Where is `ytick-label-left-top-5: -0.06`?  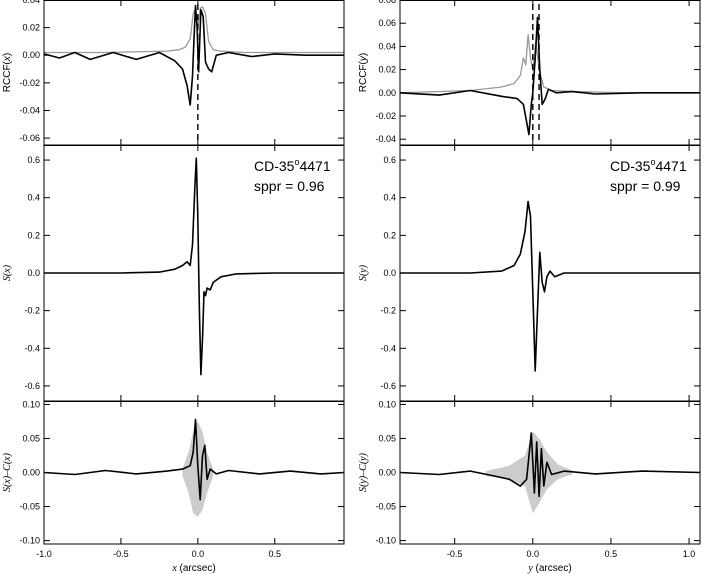 ytick-label-left-top-5: -0.06 is located at coordinates (29, 138).